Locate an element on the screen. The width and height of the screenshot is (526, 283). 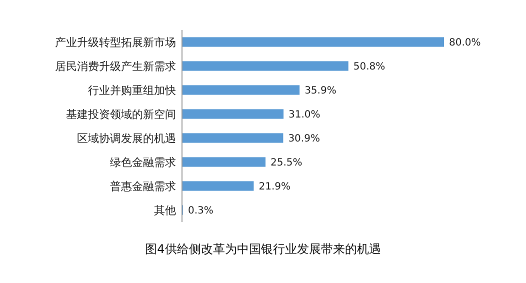
data-label: 30.9% is located at coordinates (304, 139).